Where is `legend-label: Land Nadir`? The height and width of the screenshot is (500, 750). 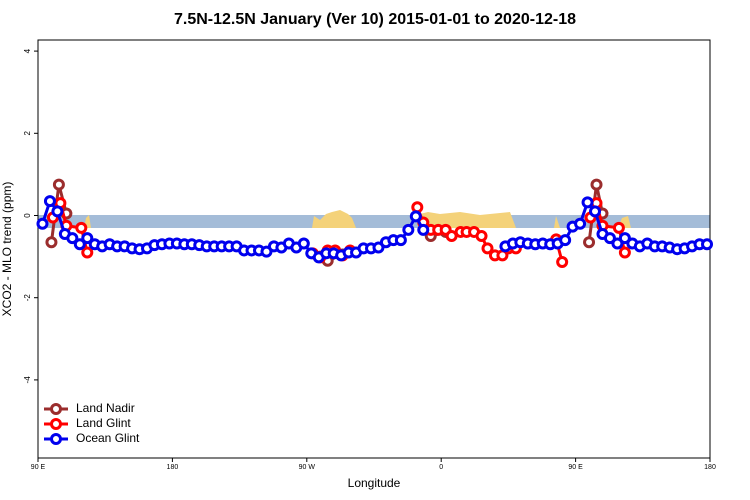 legend-label: Land Nadir is located at coordinates (105, 408).